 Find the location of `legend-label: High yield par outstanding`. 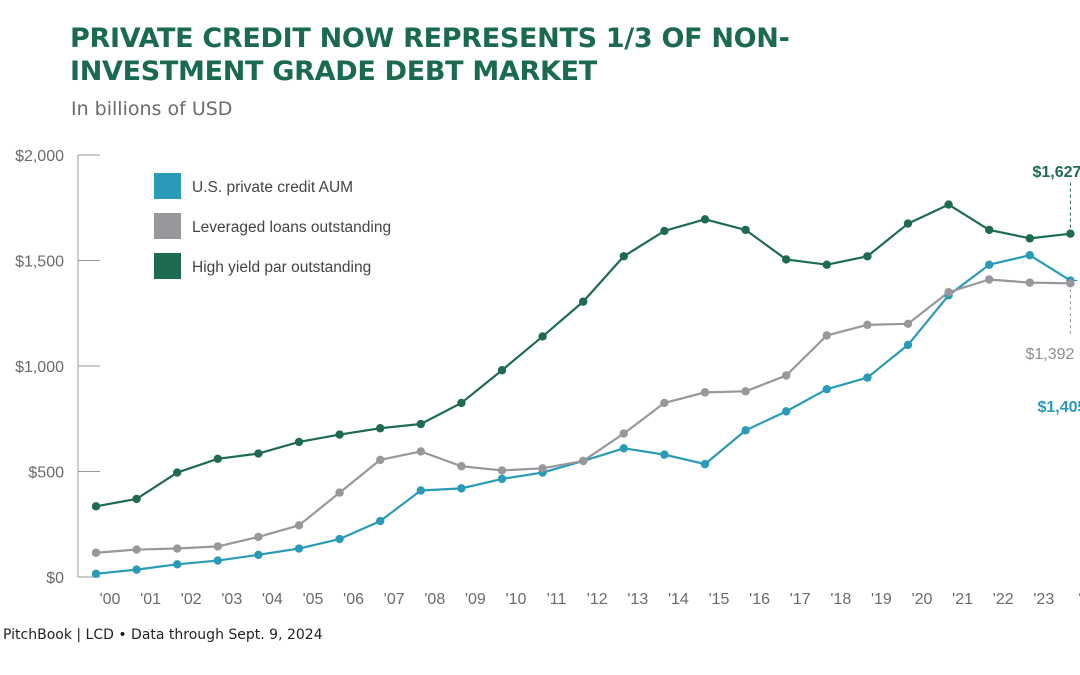

legend-label: High yield par outstanding is located at coordinates (281, 267).